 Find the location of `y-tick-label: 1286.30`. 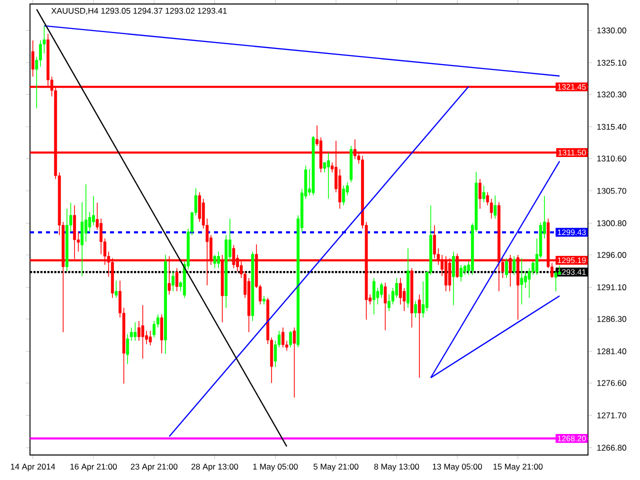

y-tick-label: 1286.30 is located at coordinates (611, 319).